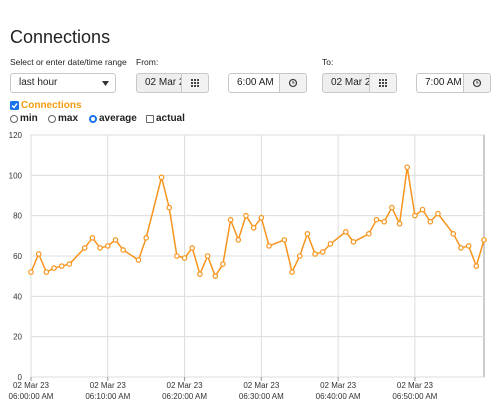  I want to click on y-tick-label: 100, so click(16, 175).